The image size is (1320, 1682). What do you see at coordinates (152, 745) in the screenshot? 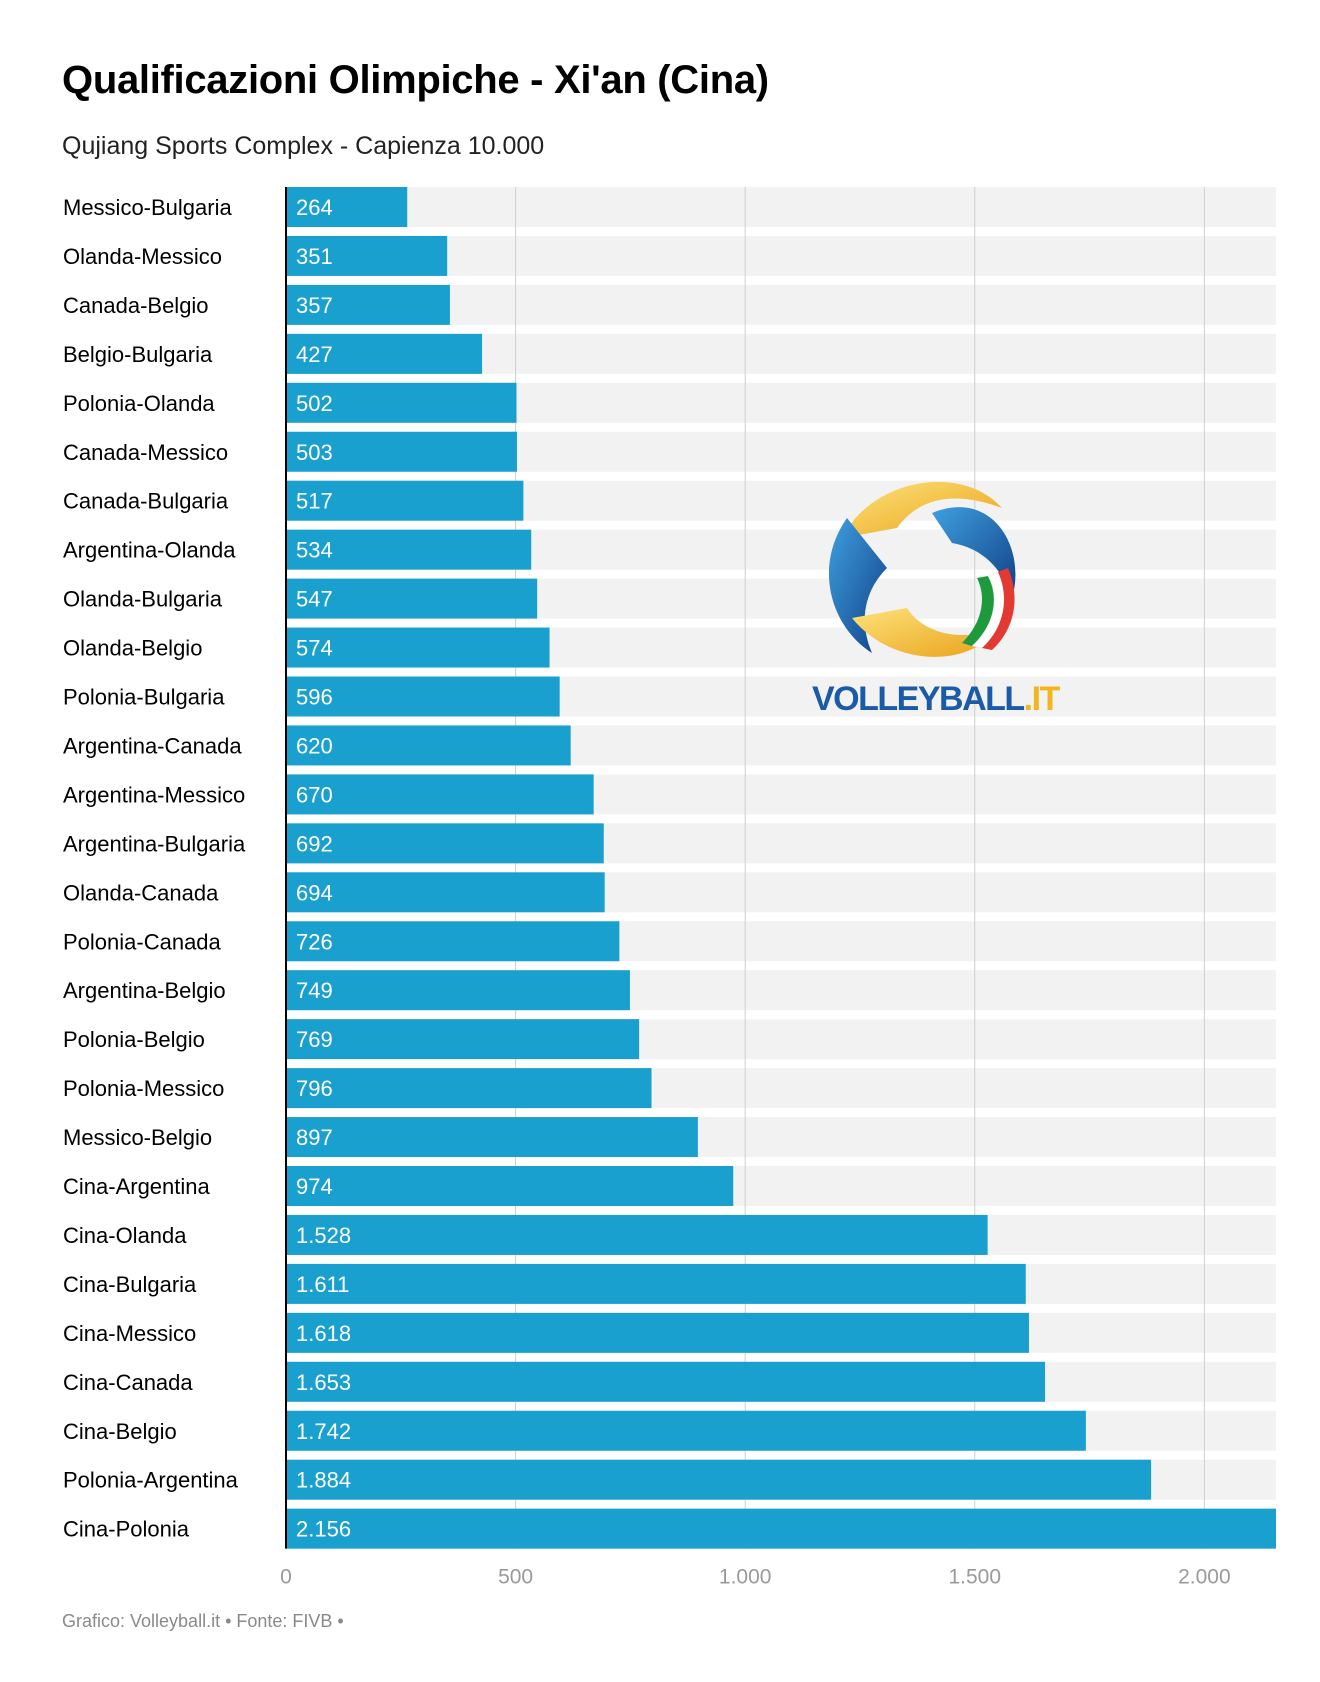
I see `category-label: Argentina-Canada` at bounding box center [152, 745].